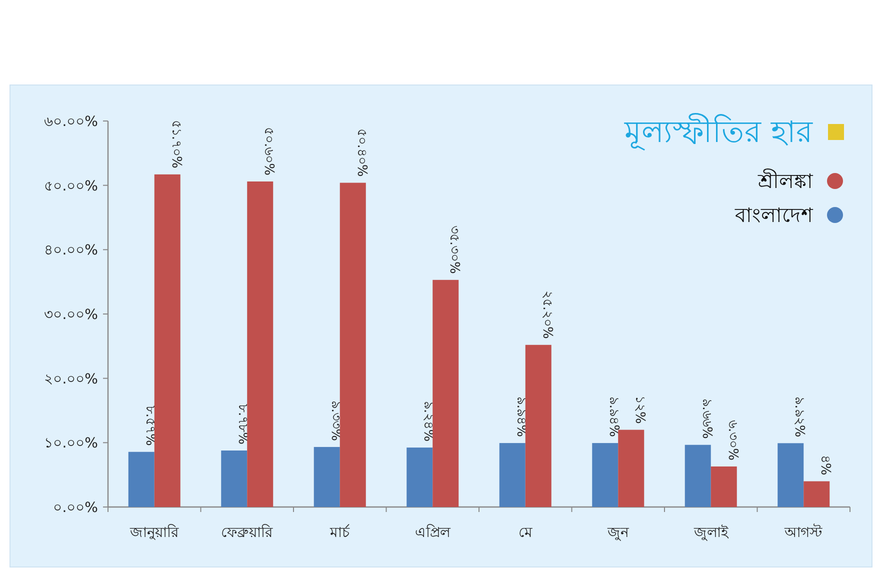 The width and height of the screenshot is (883, 579). I want to click on data-label: ৫০.৪০%, so click(361, 152).